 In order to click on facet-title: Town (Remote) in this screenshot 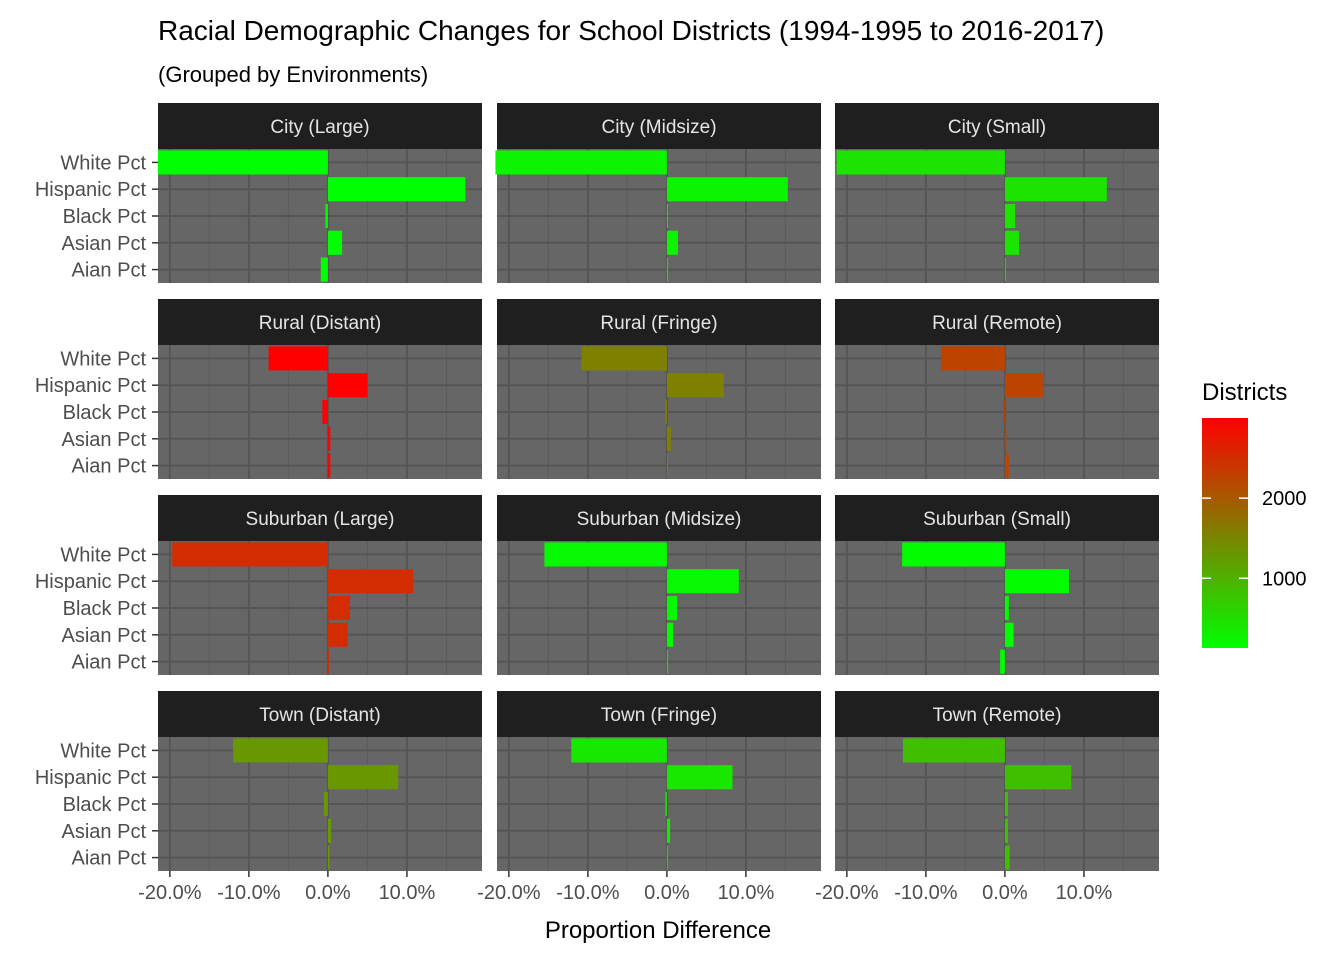, I will do `click(997, 715)`.